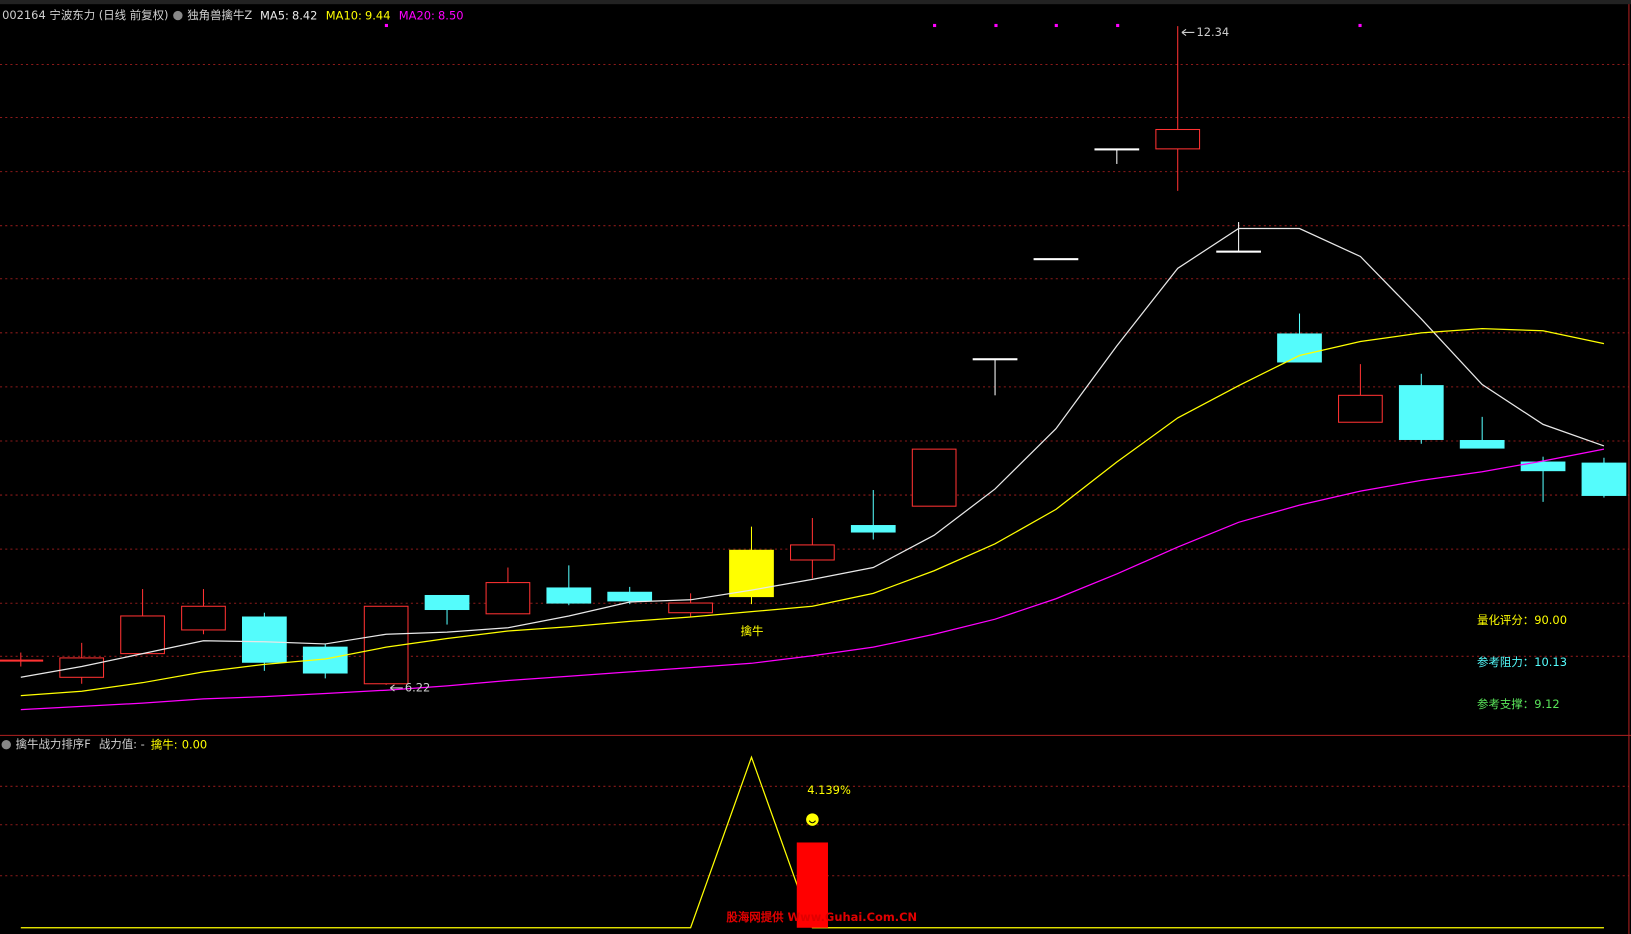 This screenshot has height=934, width=1631. What do you see at coordinates (122, 744) in the screenshot?
I see `lower-label: 战力值: -` at bounding box center [122, 744].